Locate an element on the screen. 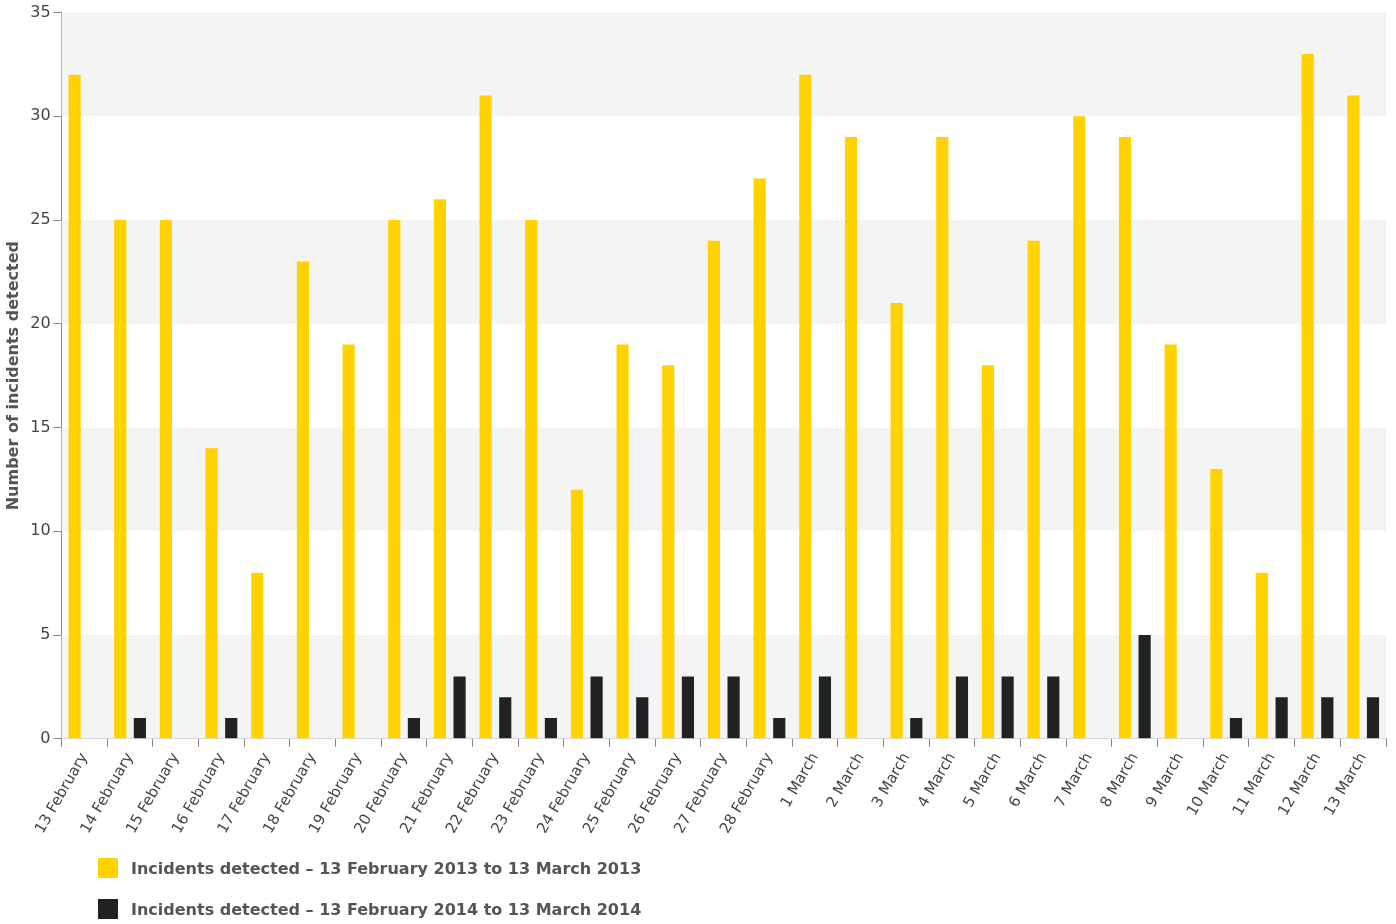 This screenshot has height=924, width=1396. y-axis-title: Number of incidents detected is located at coordinates (12, 376).